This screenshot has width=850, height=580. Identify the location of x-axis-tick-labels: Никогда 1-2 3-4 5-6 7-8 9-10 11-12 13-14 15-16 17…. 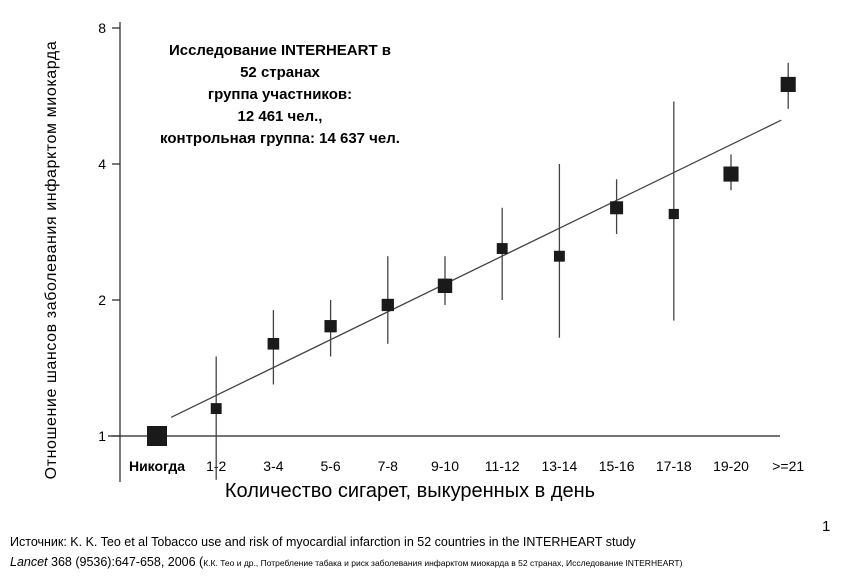
(466, 466).